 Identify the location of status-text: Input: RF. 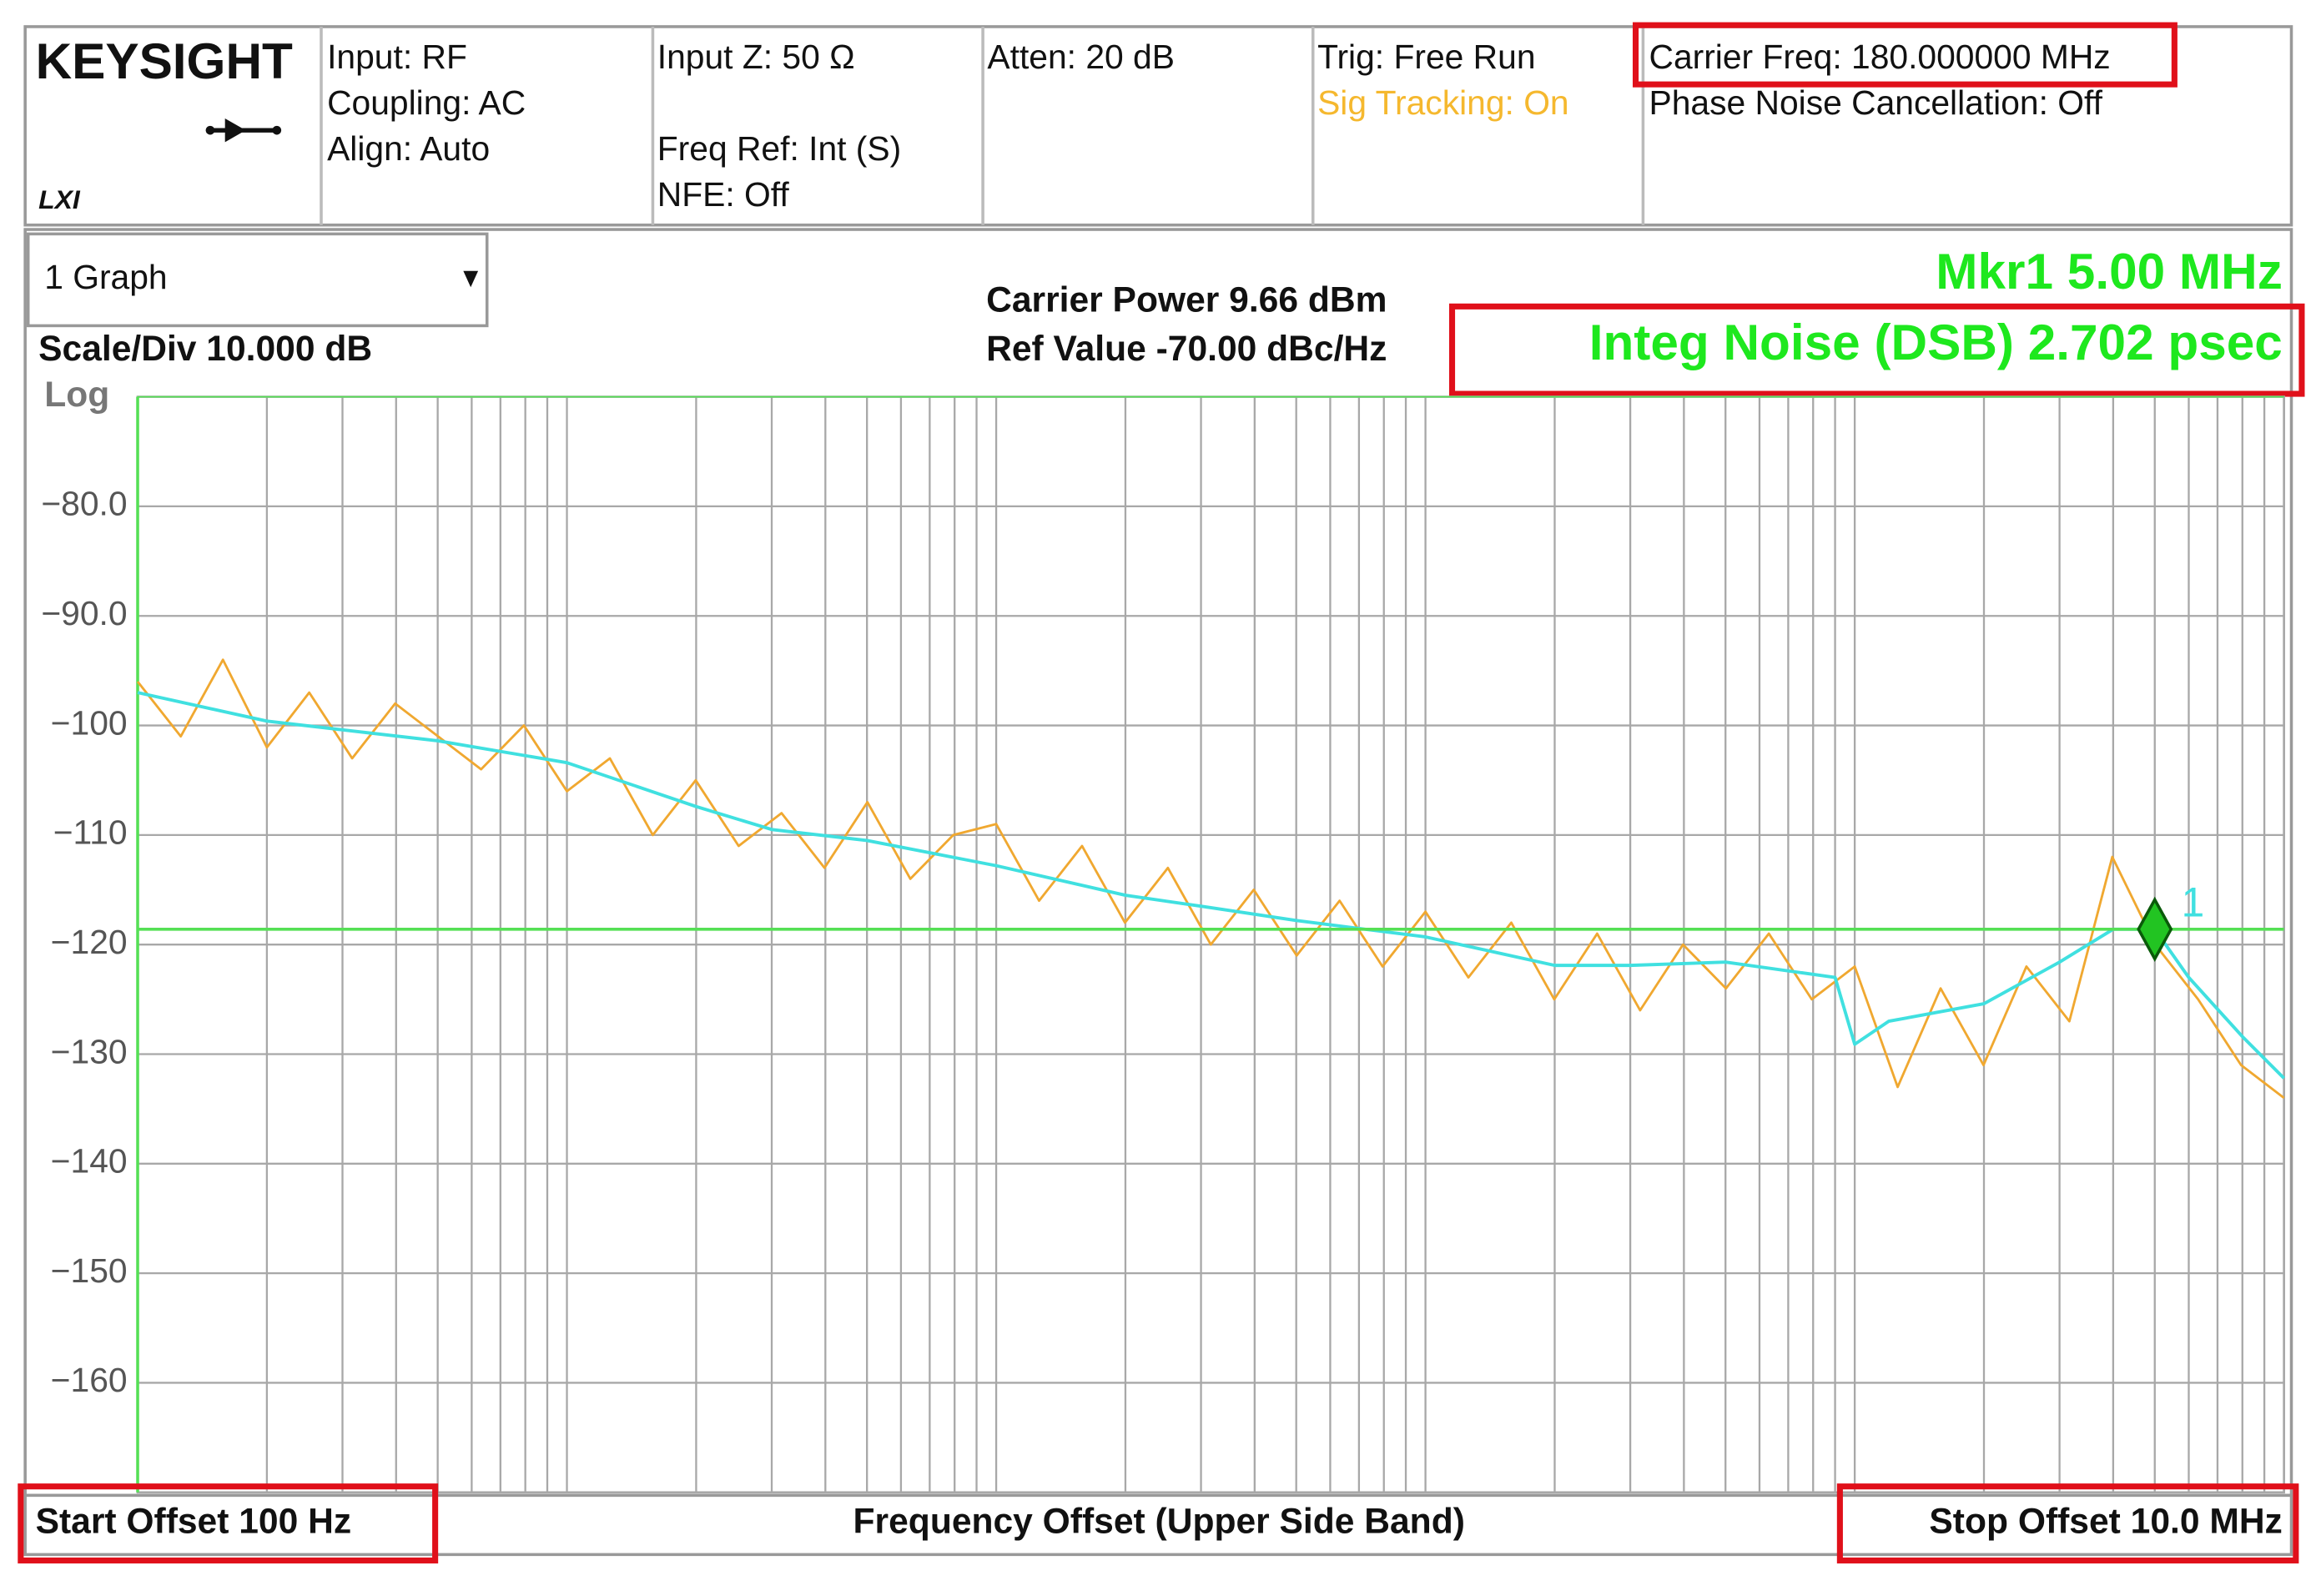
(397, 57).